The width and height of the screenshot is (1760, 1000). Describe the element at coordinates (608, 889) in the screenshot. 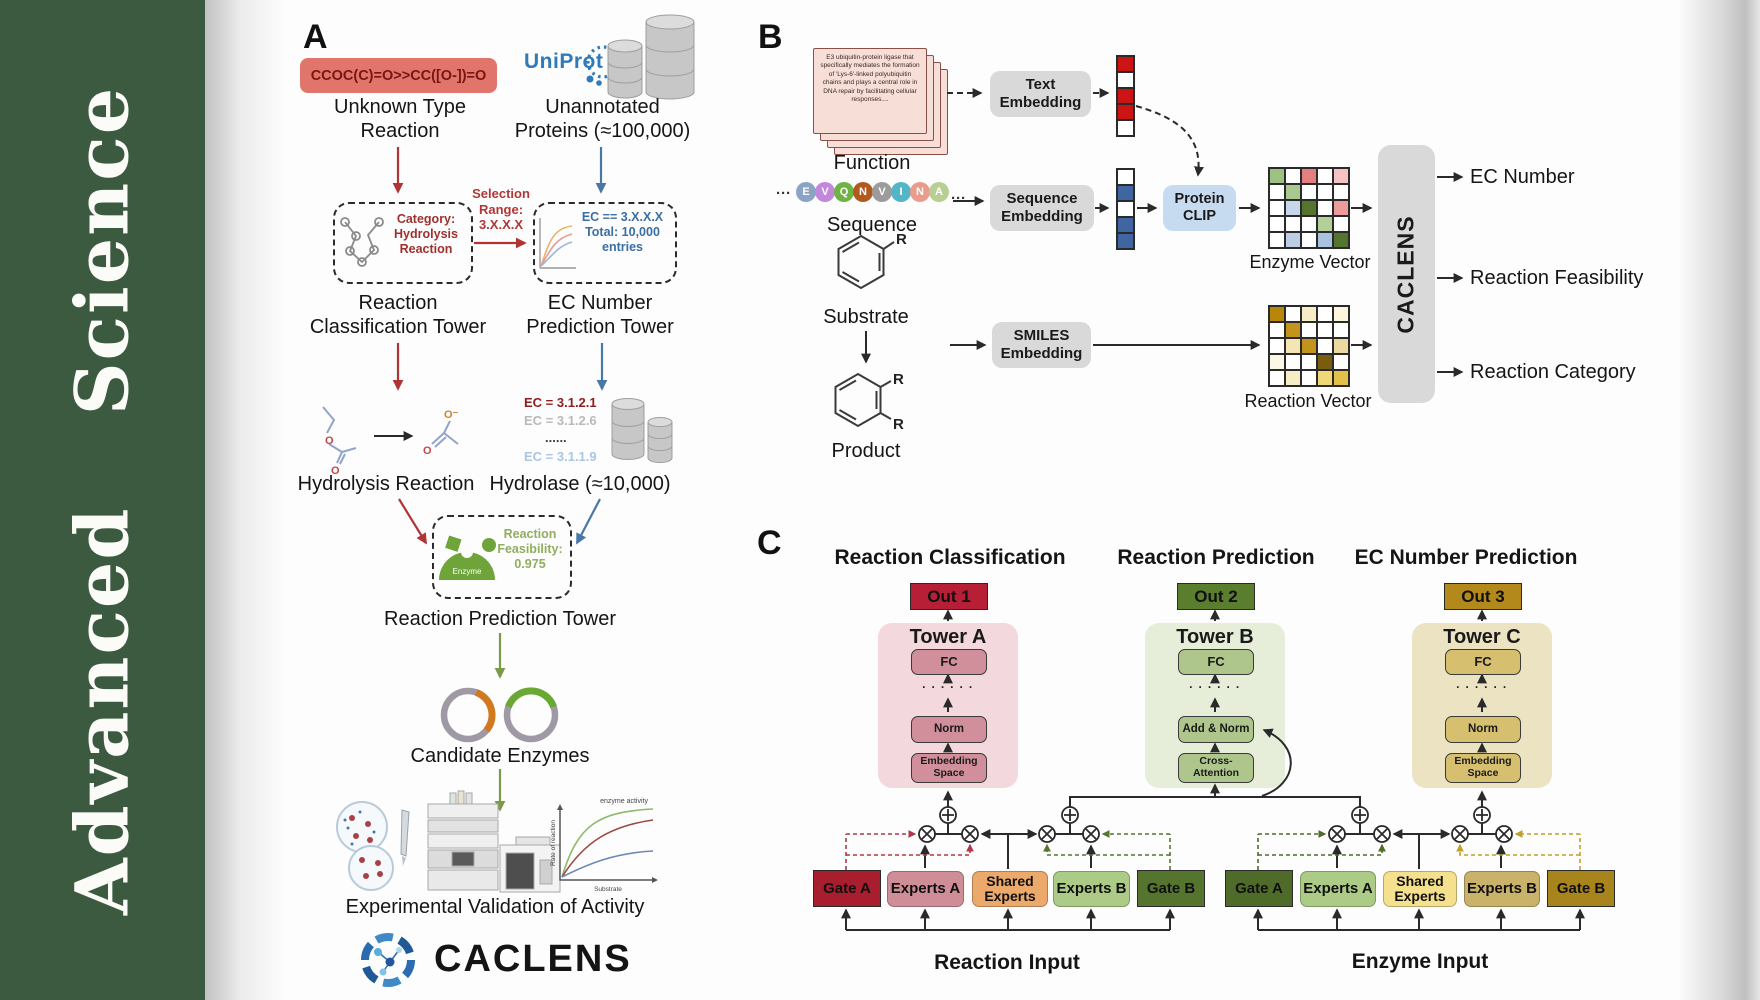

I see `graph-xlabel: Substrate` at that location.